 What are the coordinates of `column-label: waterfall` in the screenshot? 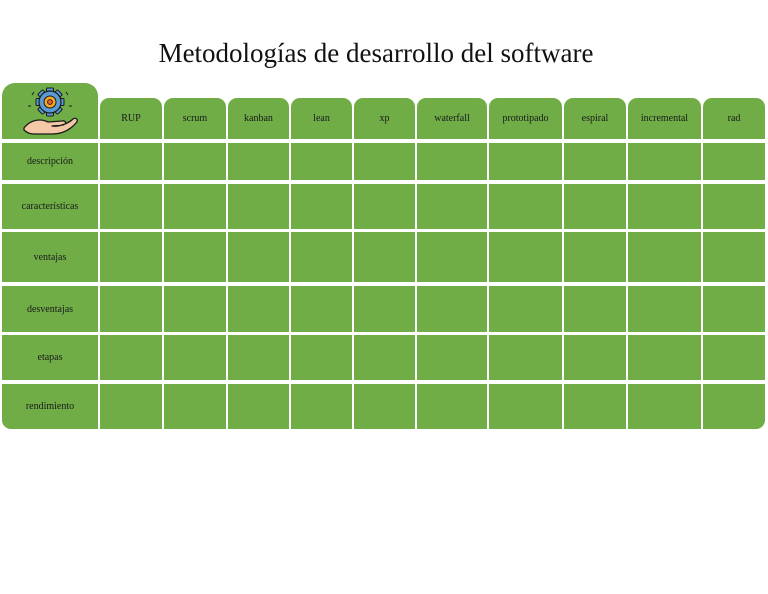 It's located at (452, 118).